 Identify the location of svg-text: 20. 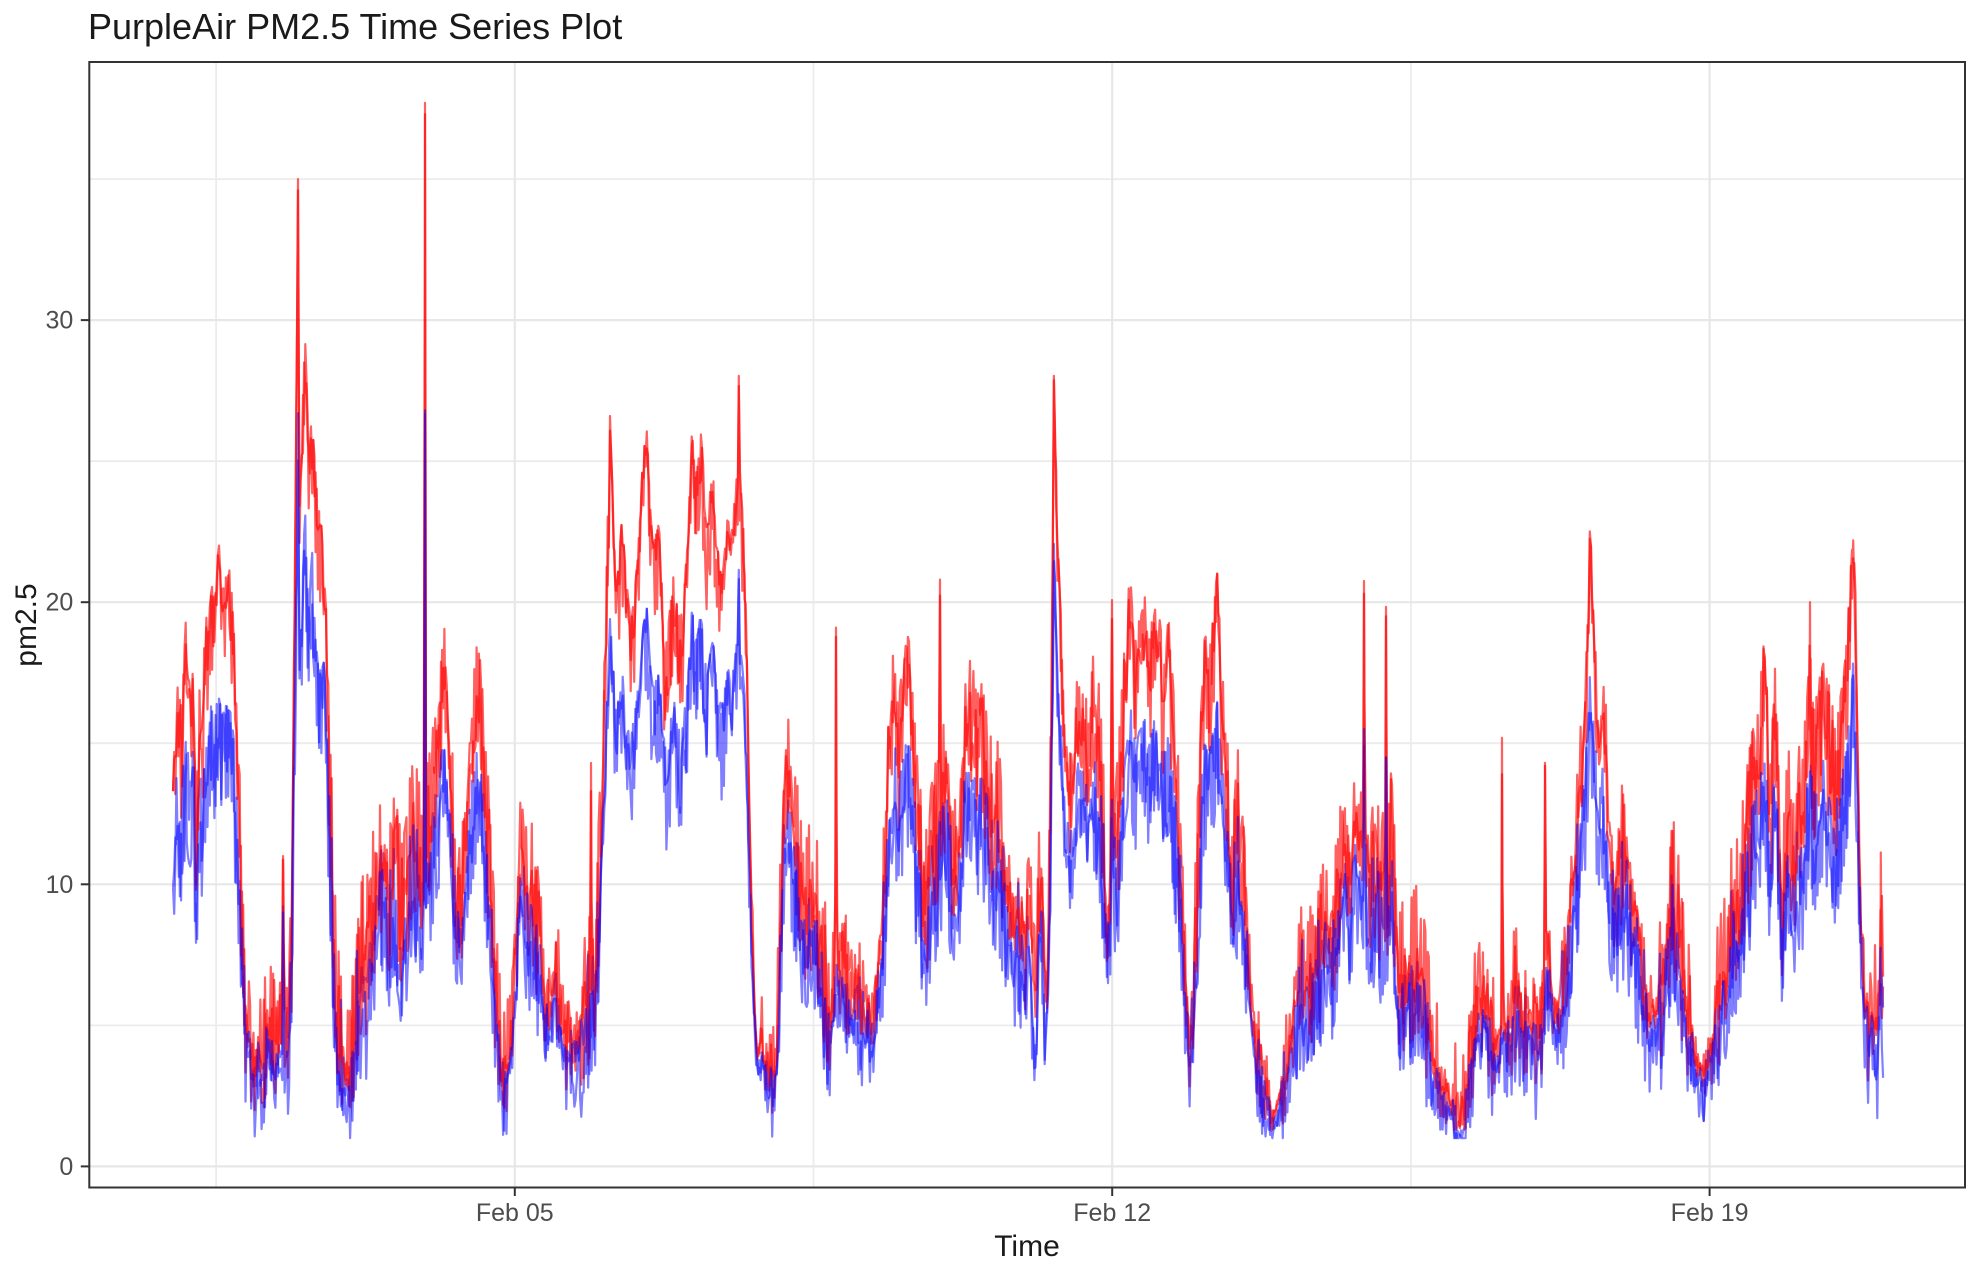
(59, 603).